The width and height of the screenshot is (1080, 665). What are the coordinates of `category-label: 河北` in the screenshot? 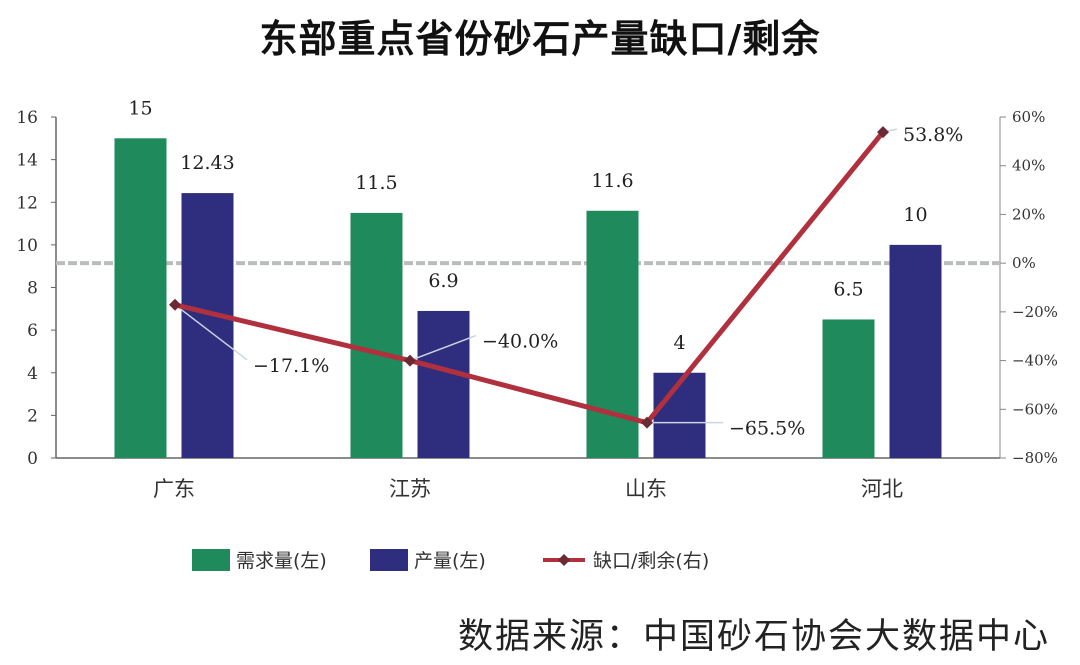 It's located at (882, 489).